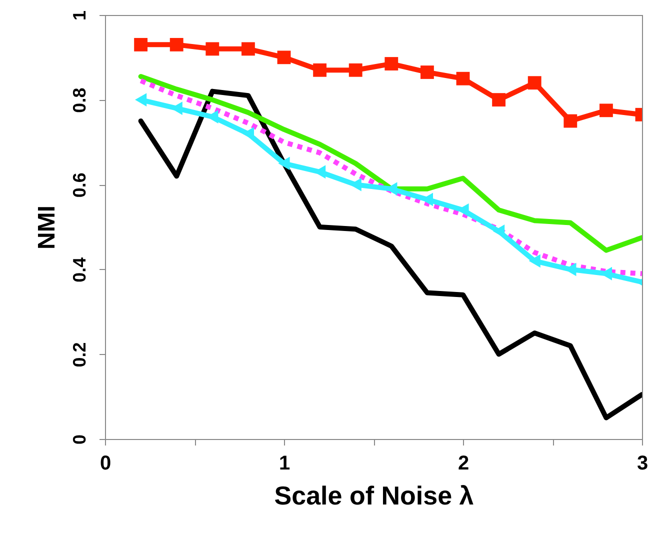  What do you see at coordinates (642, 463) in the screenshot?
I see `x-tick-label: 3` at bounding box center [642, 463].